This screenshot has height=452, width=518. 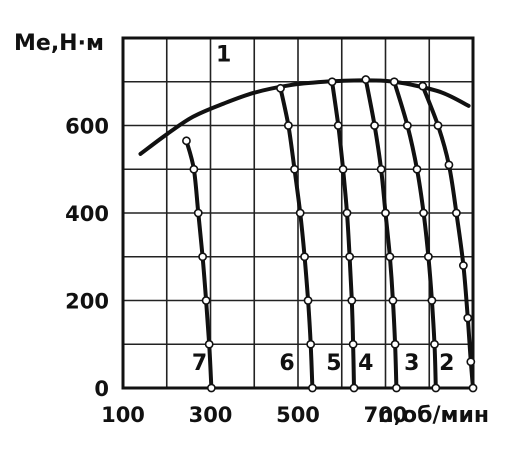 What do you see at coordinates (296, 238) in the screenshot?
I see `series-6: 6` at bounding box center [296, 238].